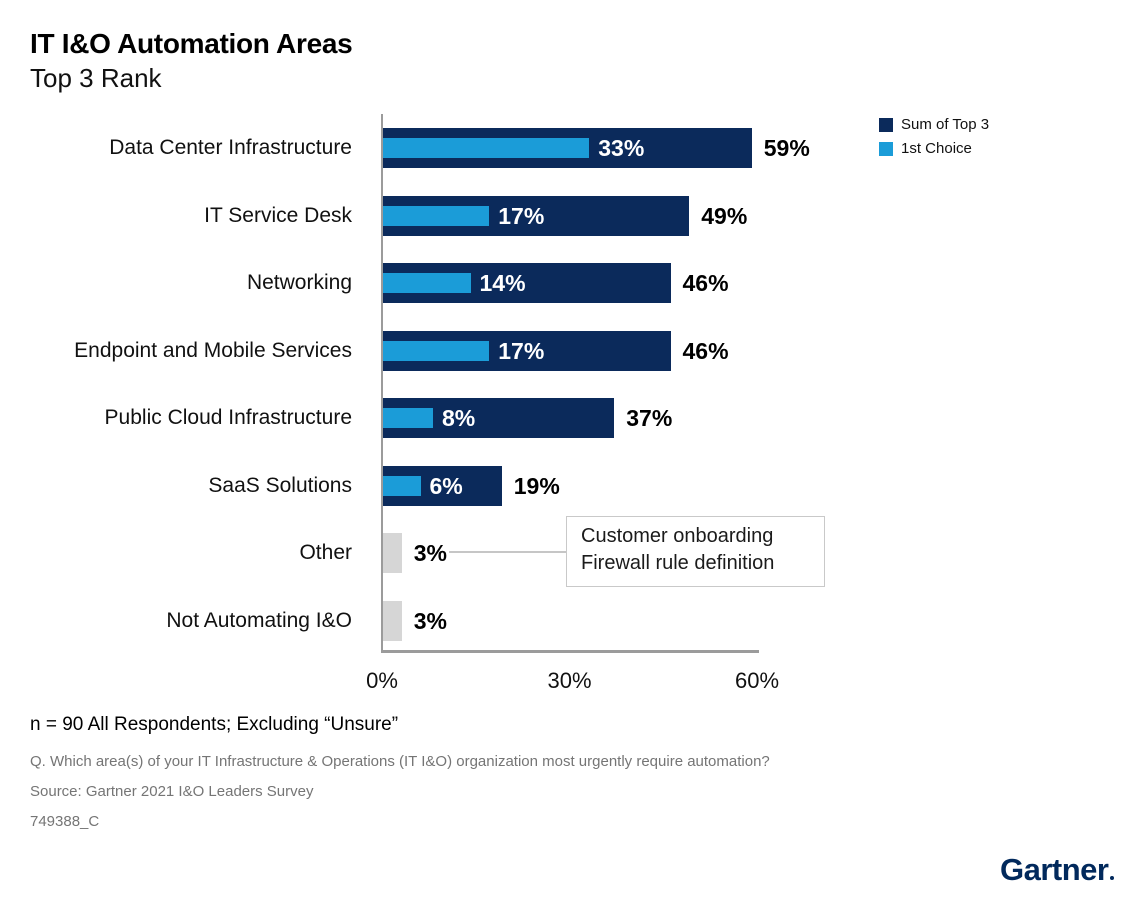 The image size is (1128, 908). What do you see at coordinates (325, 552) in the screenshot?
I see `category-label: Other` at bounding box center [325, 552].